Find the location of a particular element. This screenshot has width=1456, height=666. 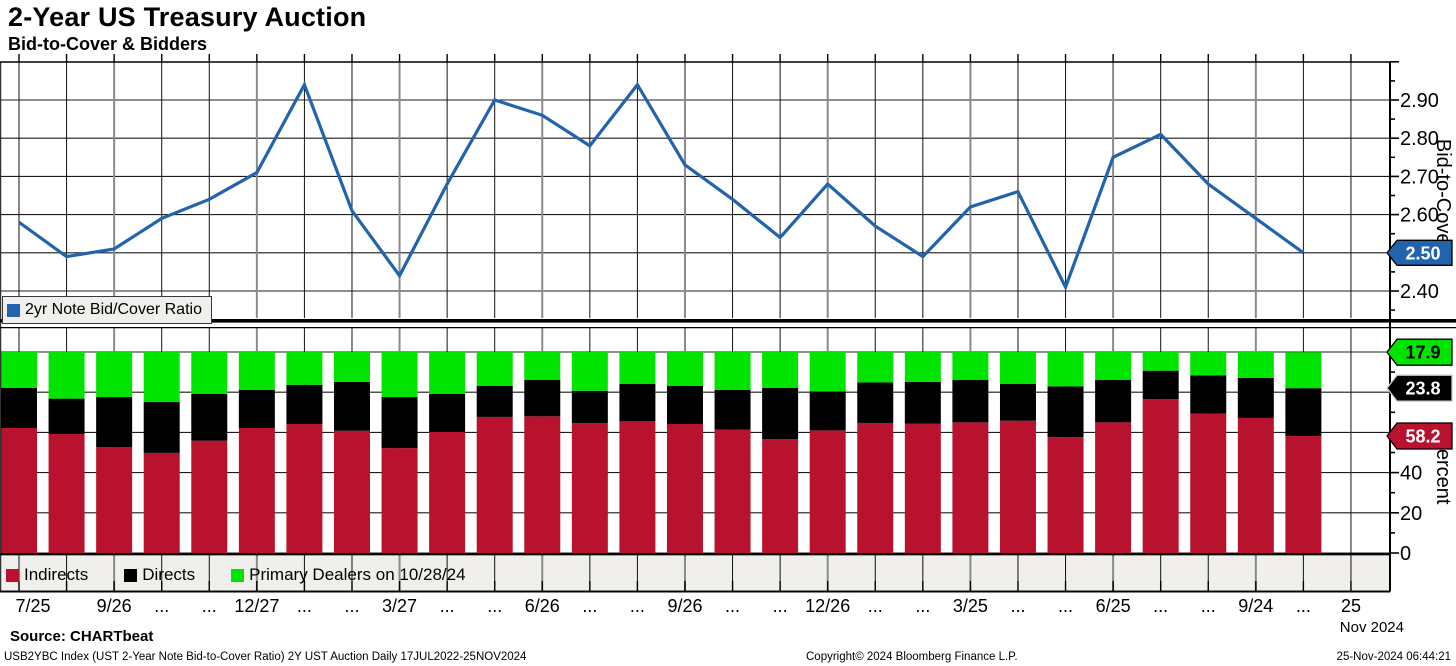

source-label: Source: CHARTbeat is located at coordinates (82, 636).